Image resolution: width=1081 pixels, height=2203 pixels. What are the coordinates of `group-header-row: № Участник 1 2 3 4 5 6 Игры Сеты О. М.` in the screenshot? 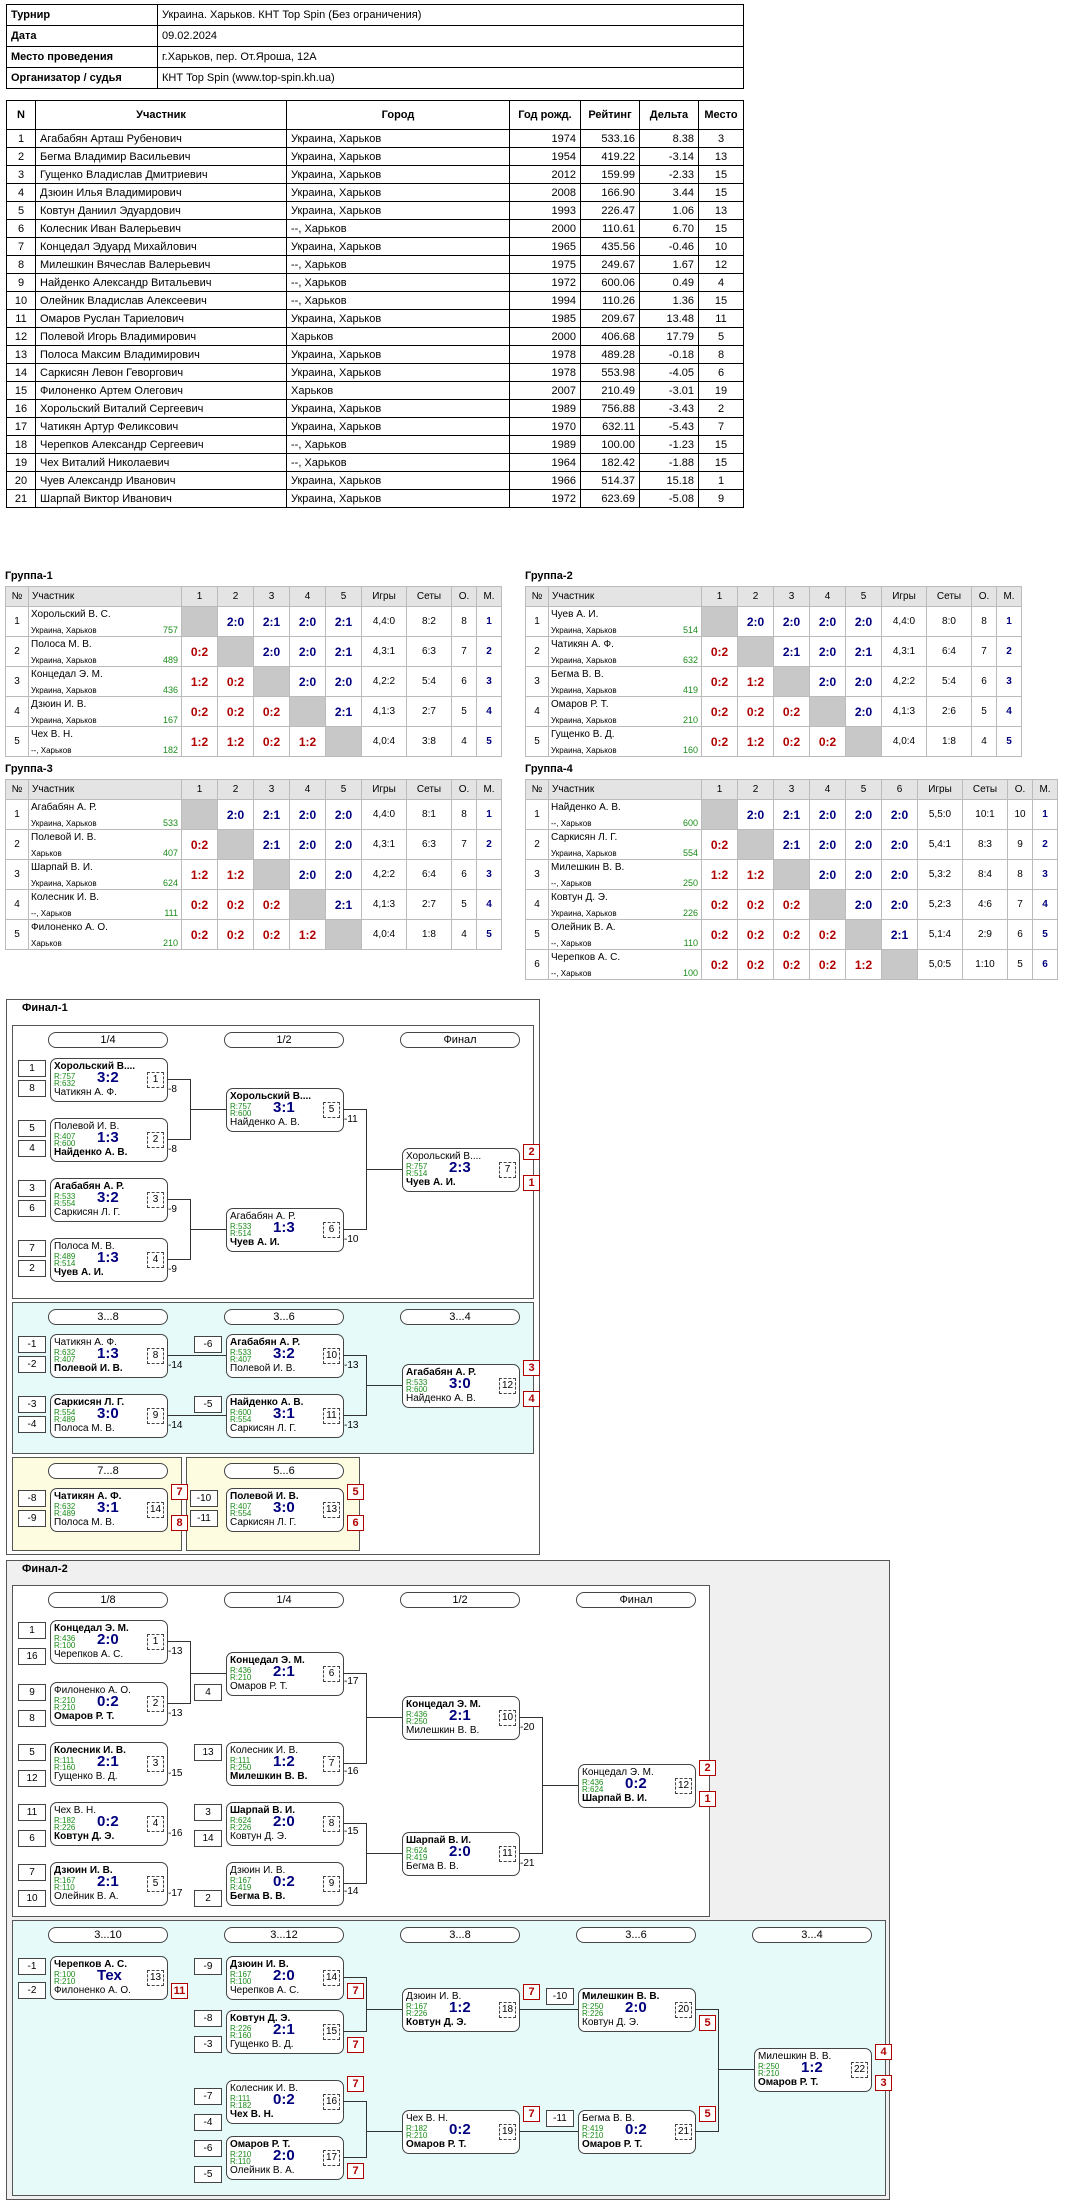 It's located at (791, 789).